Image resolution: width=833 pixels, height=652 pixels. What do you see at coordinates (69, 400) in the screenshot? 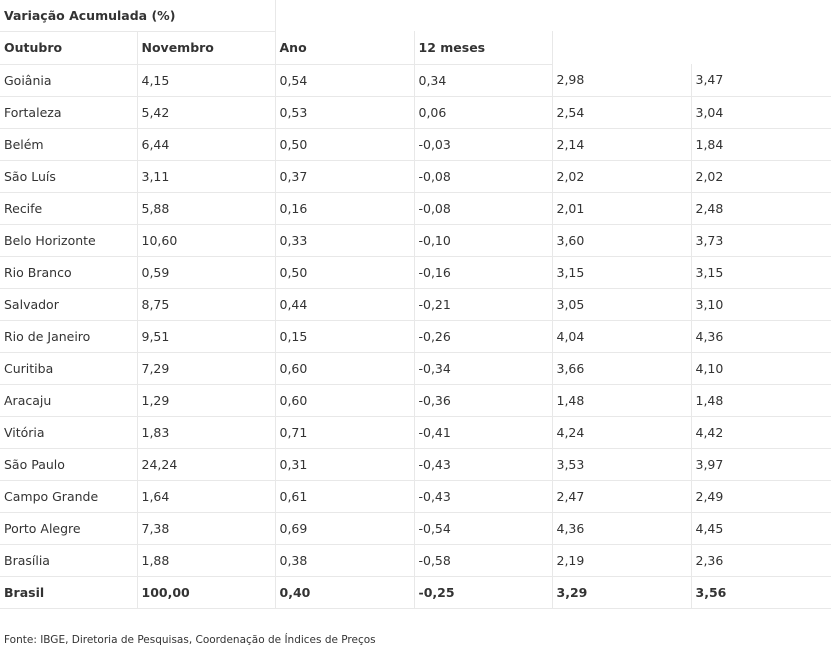
I see `row-label: Aracaju` at bounding box center [69, 400].